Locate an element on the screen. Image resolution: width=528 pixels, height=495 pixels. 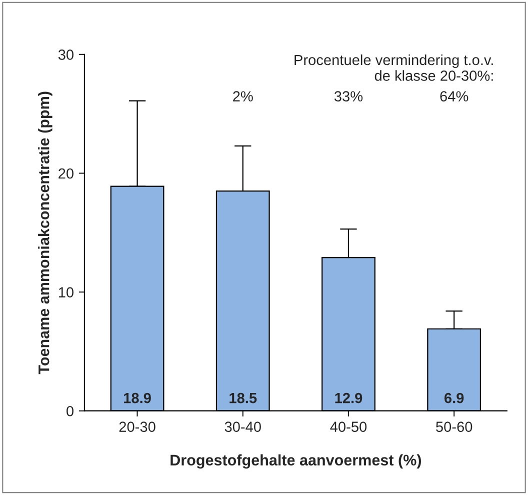
y-axis-title: Toename ammoniakconcentratie (ppm) is located at coordinates (45, 233).